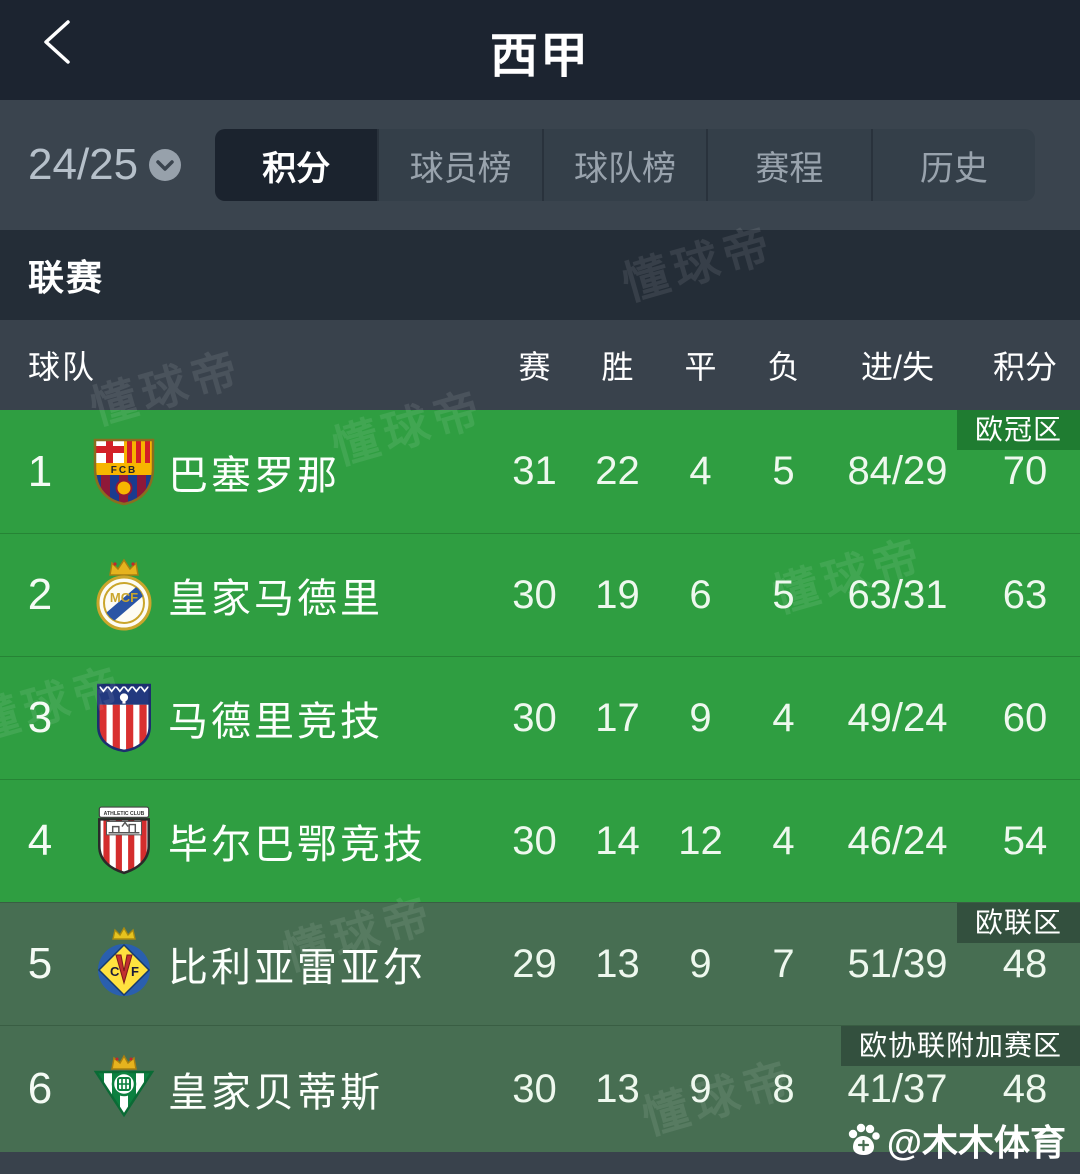 This screenshot has height=1174, width=1080. Describe the element at coordinates (62, 367) in the screenshot. I see `col-team: 球队` at that location.